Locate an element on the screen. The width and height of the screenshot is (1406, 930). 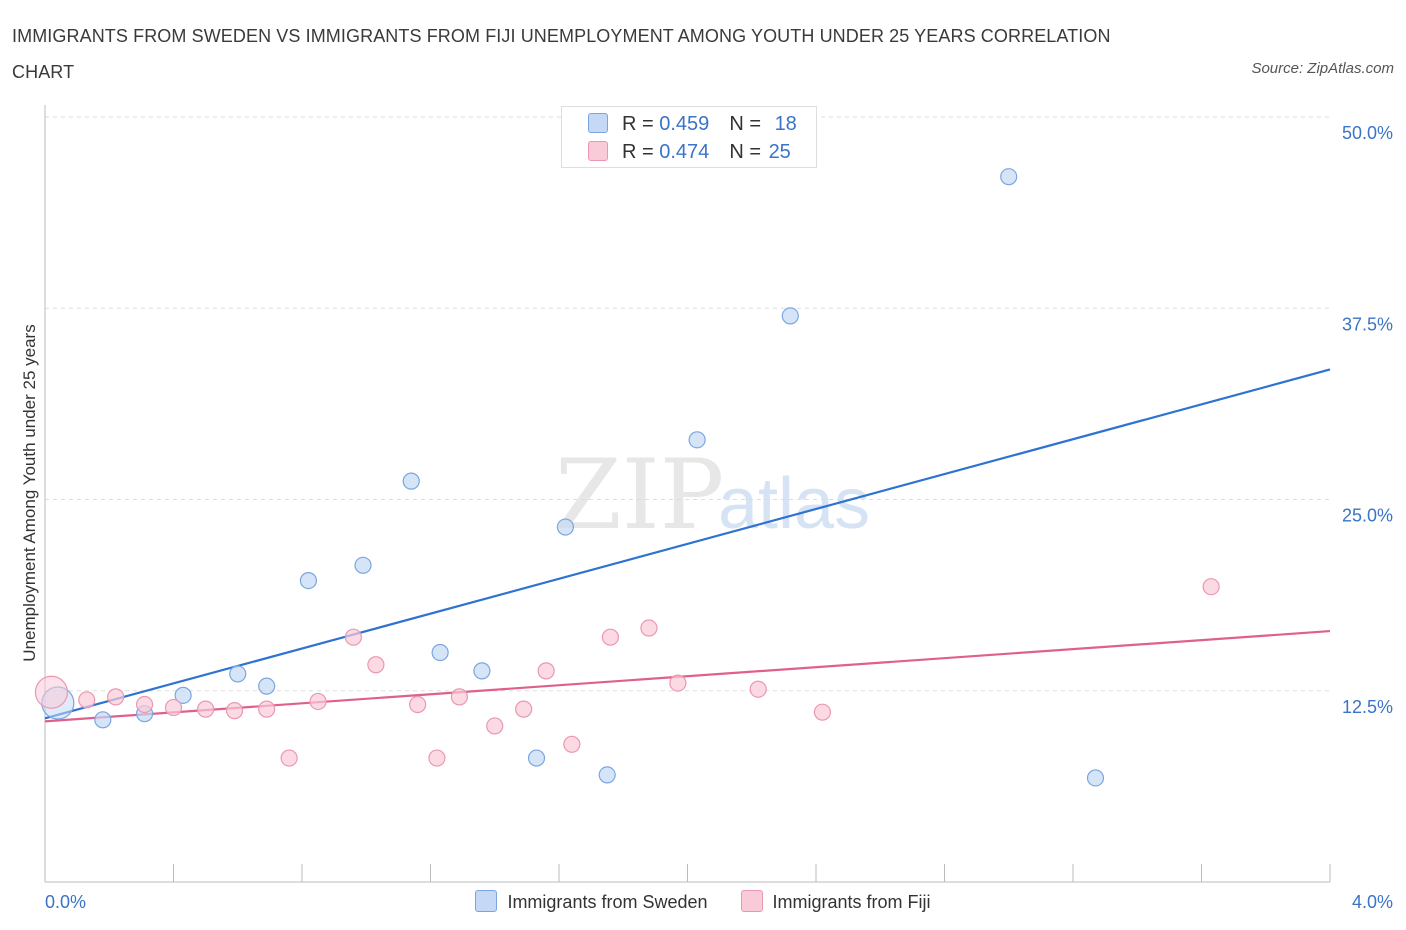
r-value: 0.459 is located at coordinates (684, 124).